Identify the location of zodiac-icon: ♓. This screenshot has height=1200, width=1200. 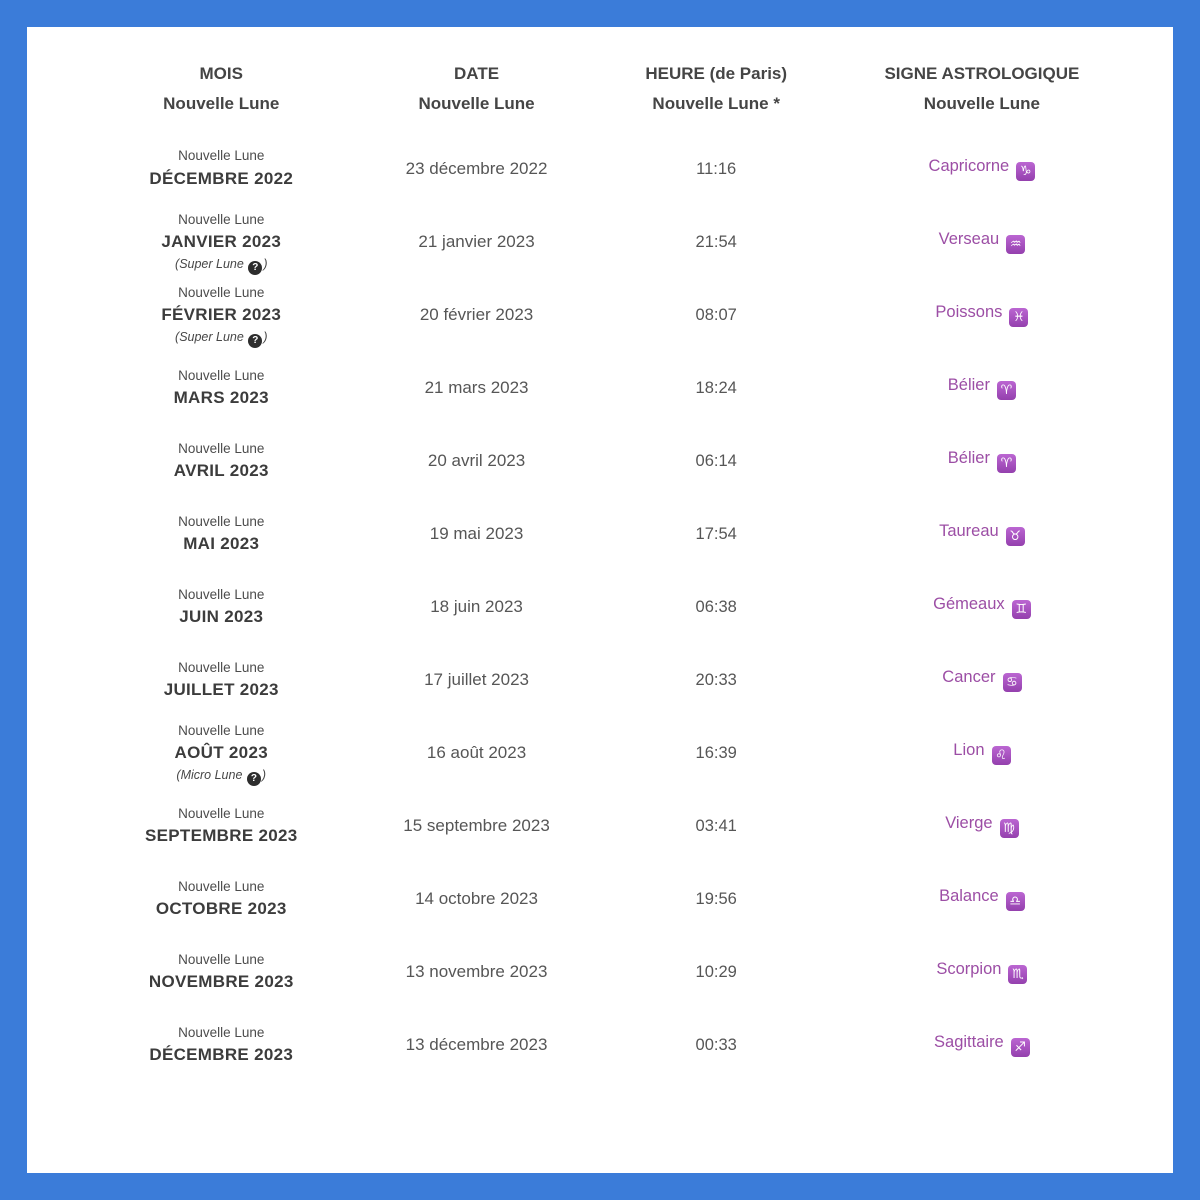
(1019, 318).